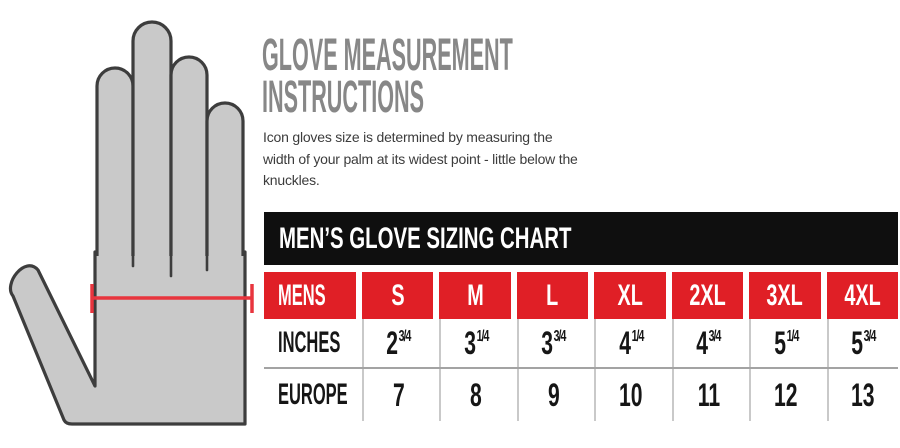 The height and width of the screenshot is (448, 900). I want to click on size-cell-2xl: 2XL, so click(707, 295).